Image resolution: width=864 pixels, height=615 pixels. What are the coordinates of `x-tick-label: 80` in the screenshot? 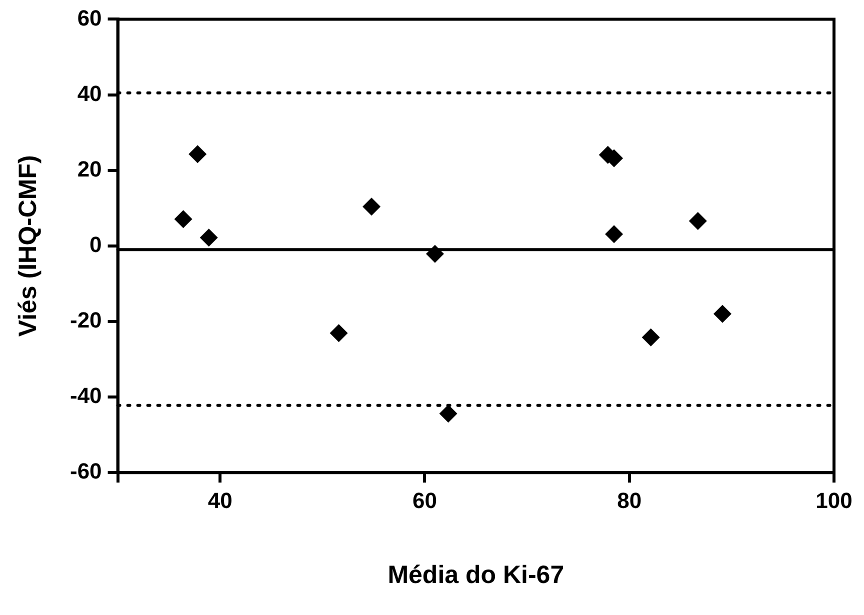 It's located at (629, 500).